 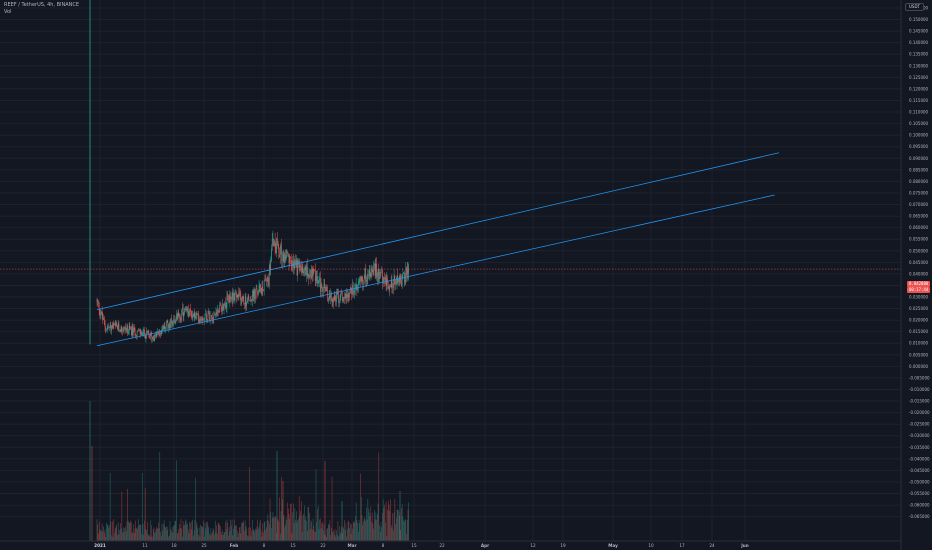 What do you see at coordinates (533, 545) in the screenshot?
I see `time-tick-label: 12` at bounding box center [533, 545].